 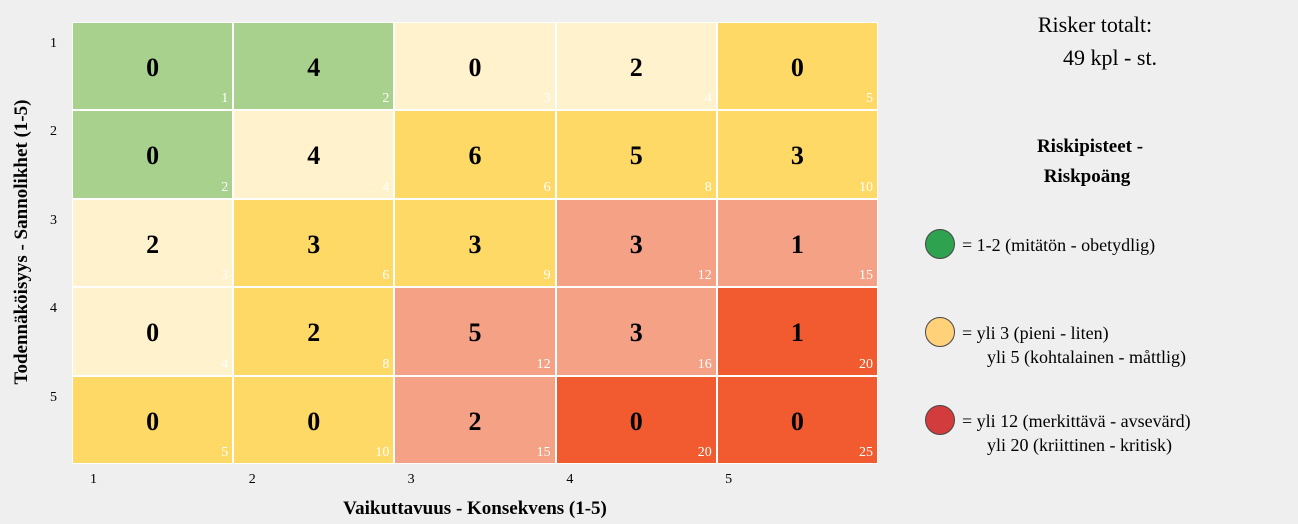 What do you see at coordinates (1086, 357) in the screenshot?
I see `legend-text: yli 5 (kohtalainen - måttlig)` at bounding box center [1086, 357].